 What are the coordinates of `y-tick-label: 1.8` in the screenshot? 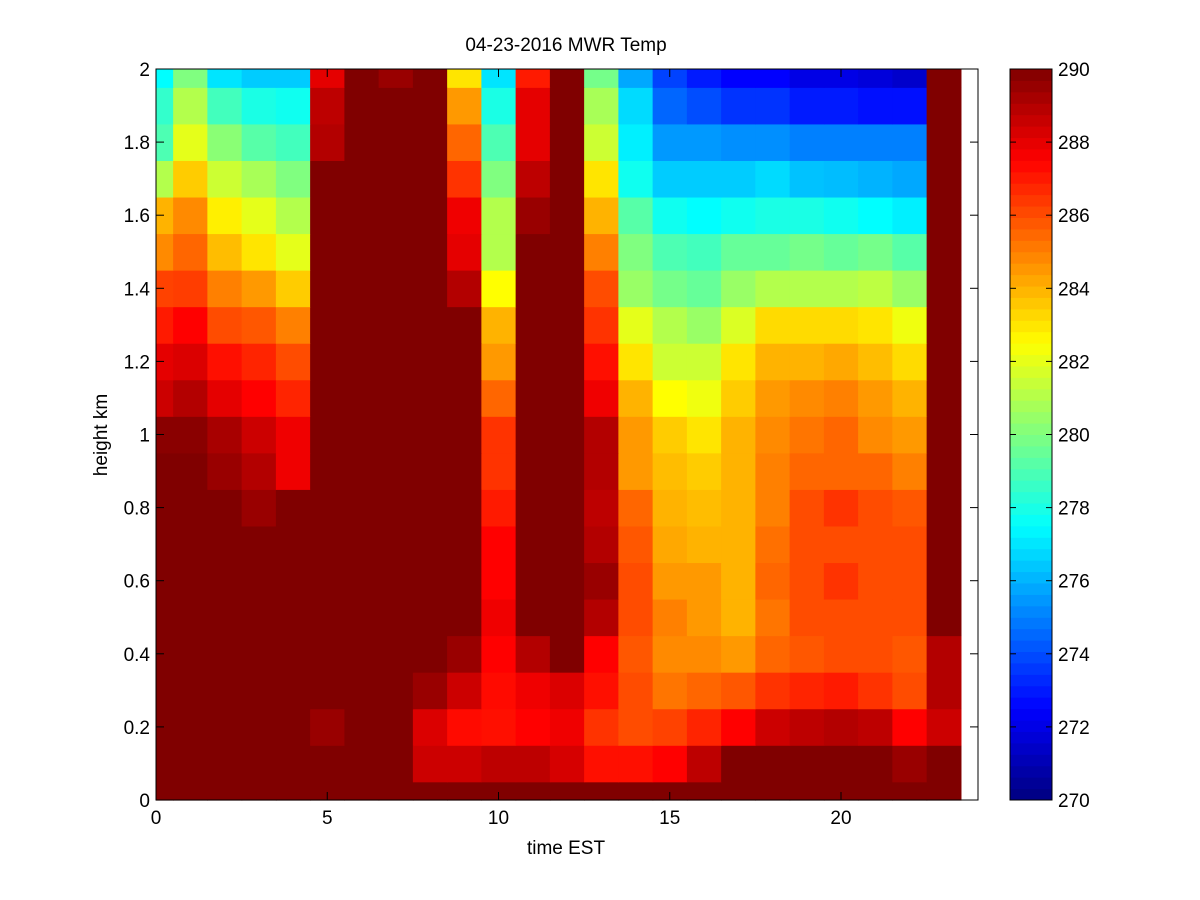 It's located at (137, 143).